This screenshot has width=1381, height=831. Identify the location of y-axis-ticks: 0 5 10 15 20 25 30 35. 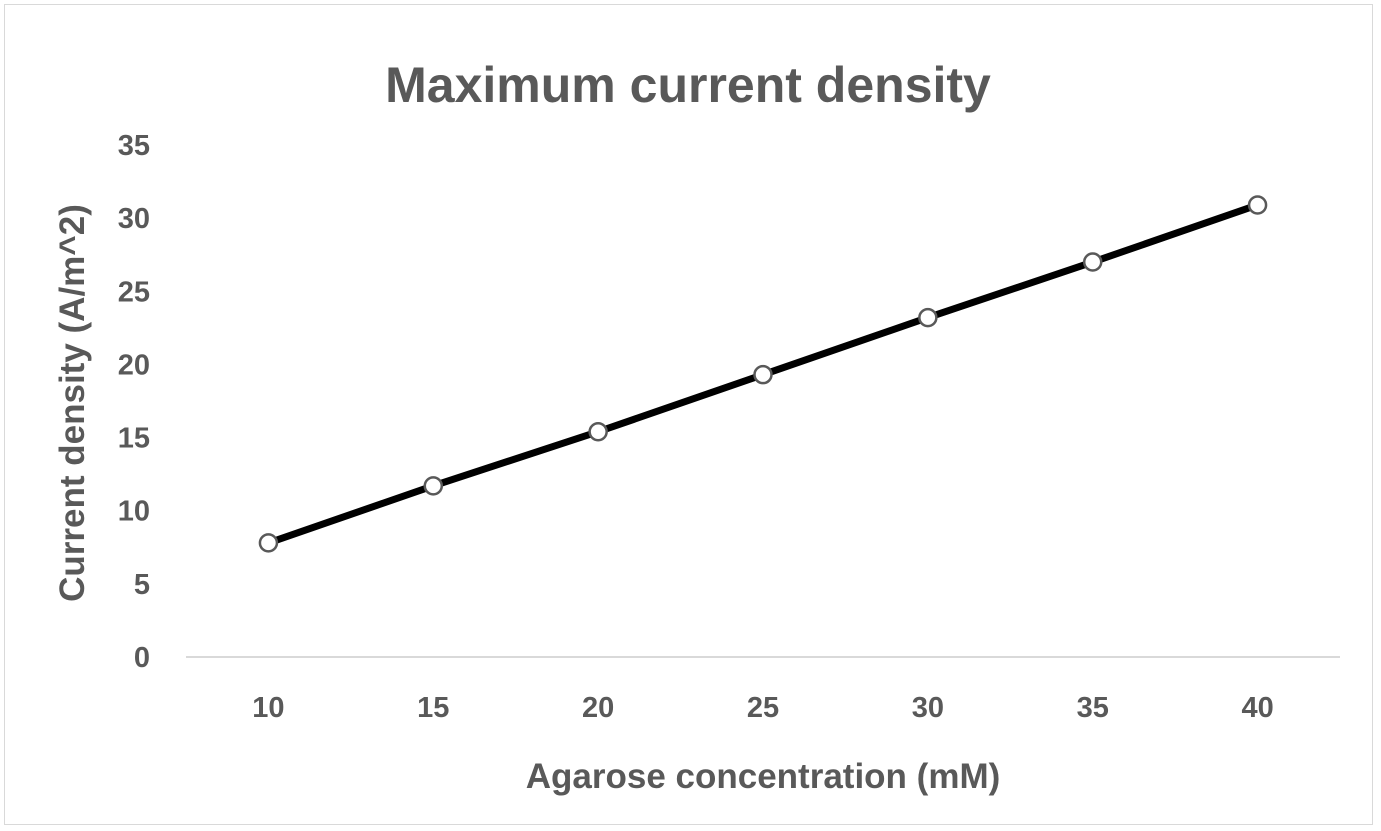
(134, 402).